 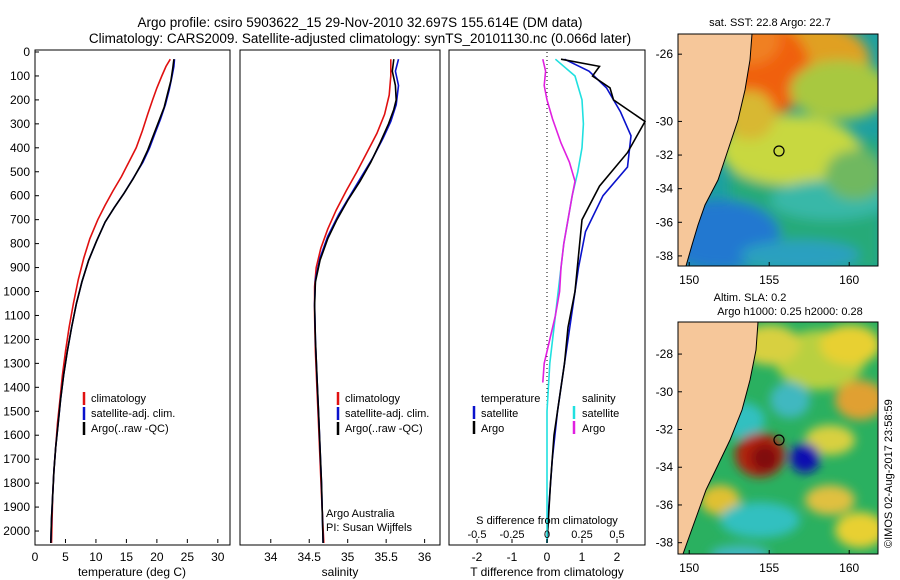 What do you see at coordinates (616, 535) in the screenshot?
I see `s-x-tick-label: 0.5` at bounding box center [616, 535].